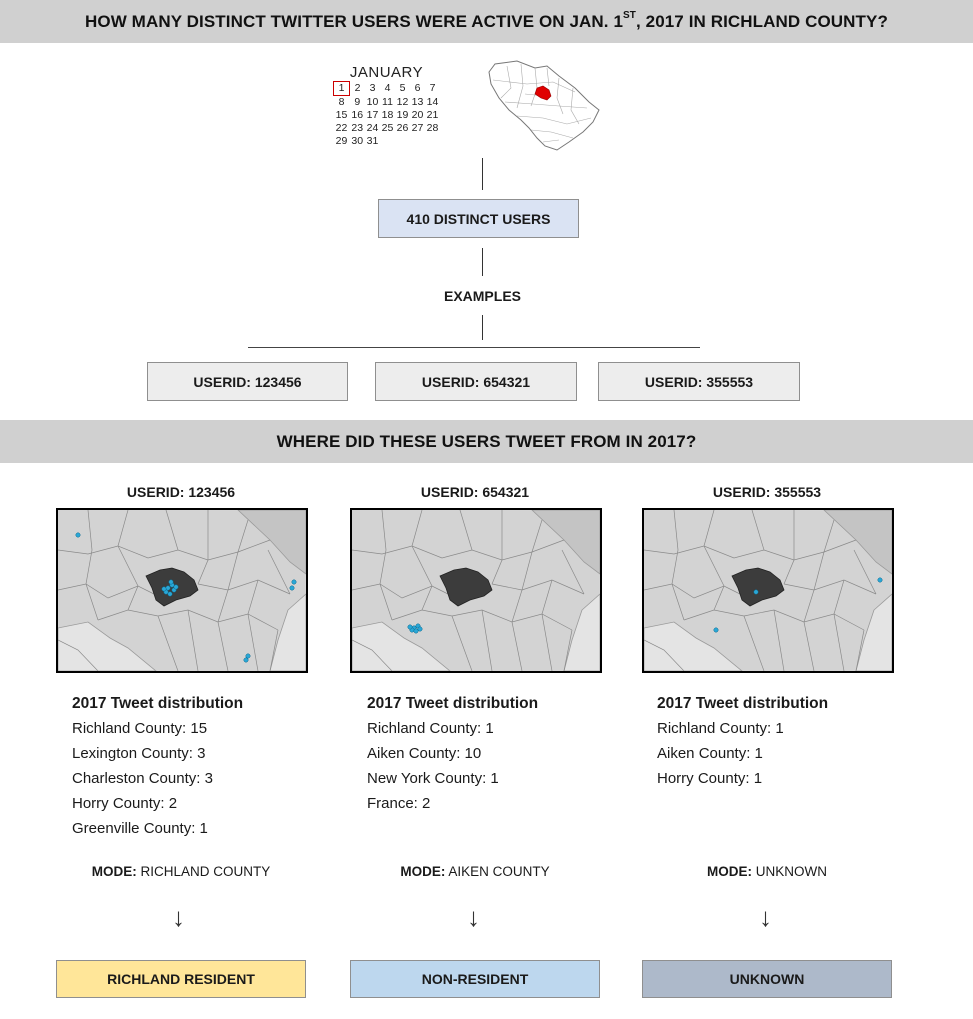  I want to click on calendar-day: 12, so click(402, 101).